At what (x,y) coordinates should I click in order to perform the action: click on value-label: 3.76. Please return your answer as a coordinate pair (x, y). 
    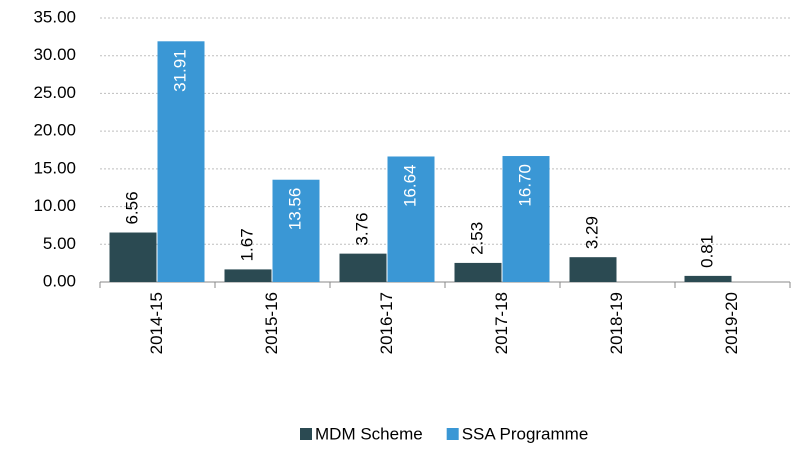
    Looking at the image, I should click on (361, 229).